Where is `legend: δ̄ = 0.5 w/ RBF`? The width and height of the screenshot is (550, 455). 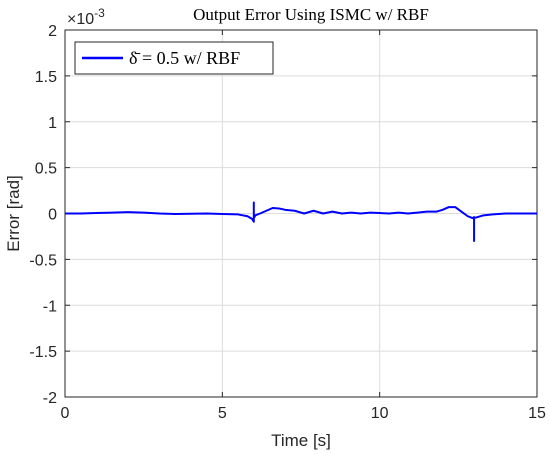 legend: δ̄ = 0.5 w/ RBF is located at coordinates (174, 58).